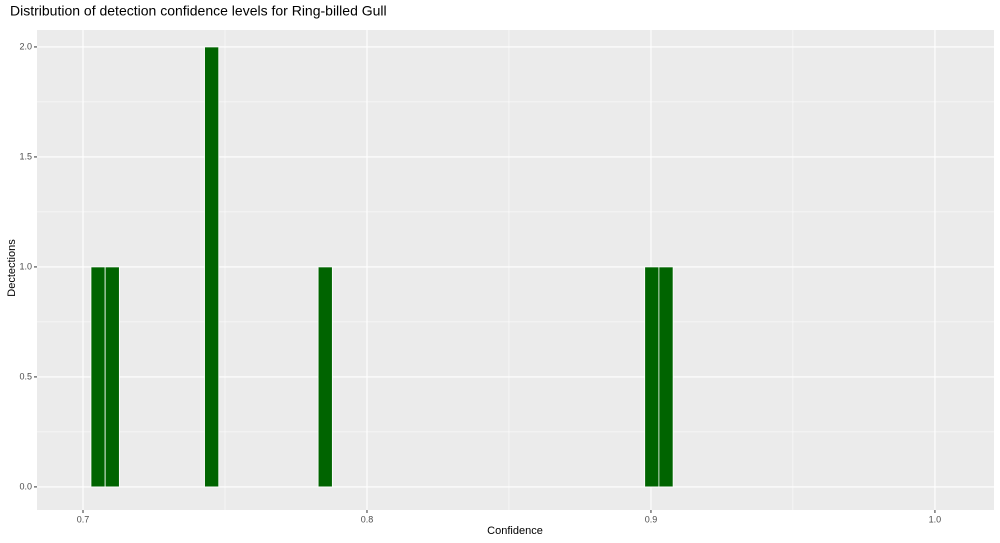 Image resolution: width=1000 pixels, height=543 pixels. What do you see at coordinates (25, 46) in the screenshot?
I see `y-tick-label: 2.0` at bounding box center [25, 46].